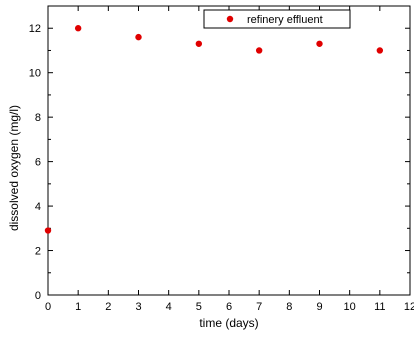 This screenshot has height=338, width=414. What do you see at coordinates (409, 307) in the screenshot?
I see `x-tick-label: 12` at bounding box center [409, 307].